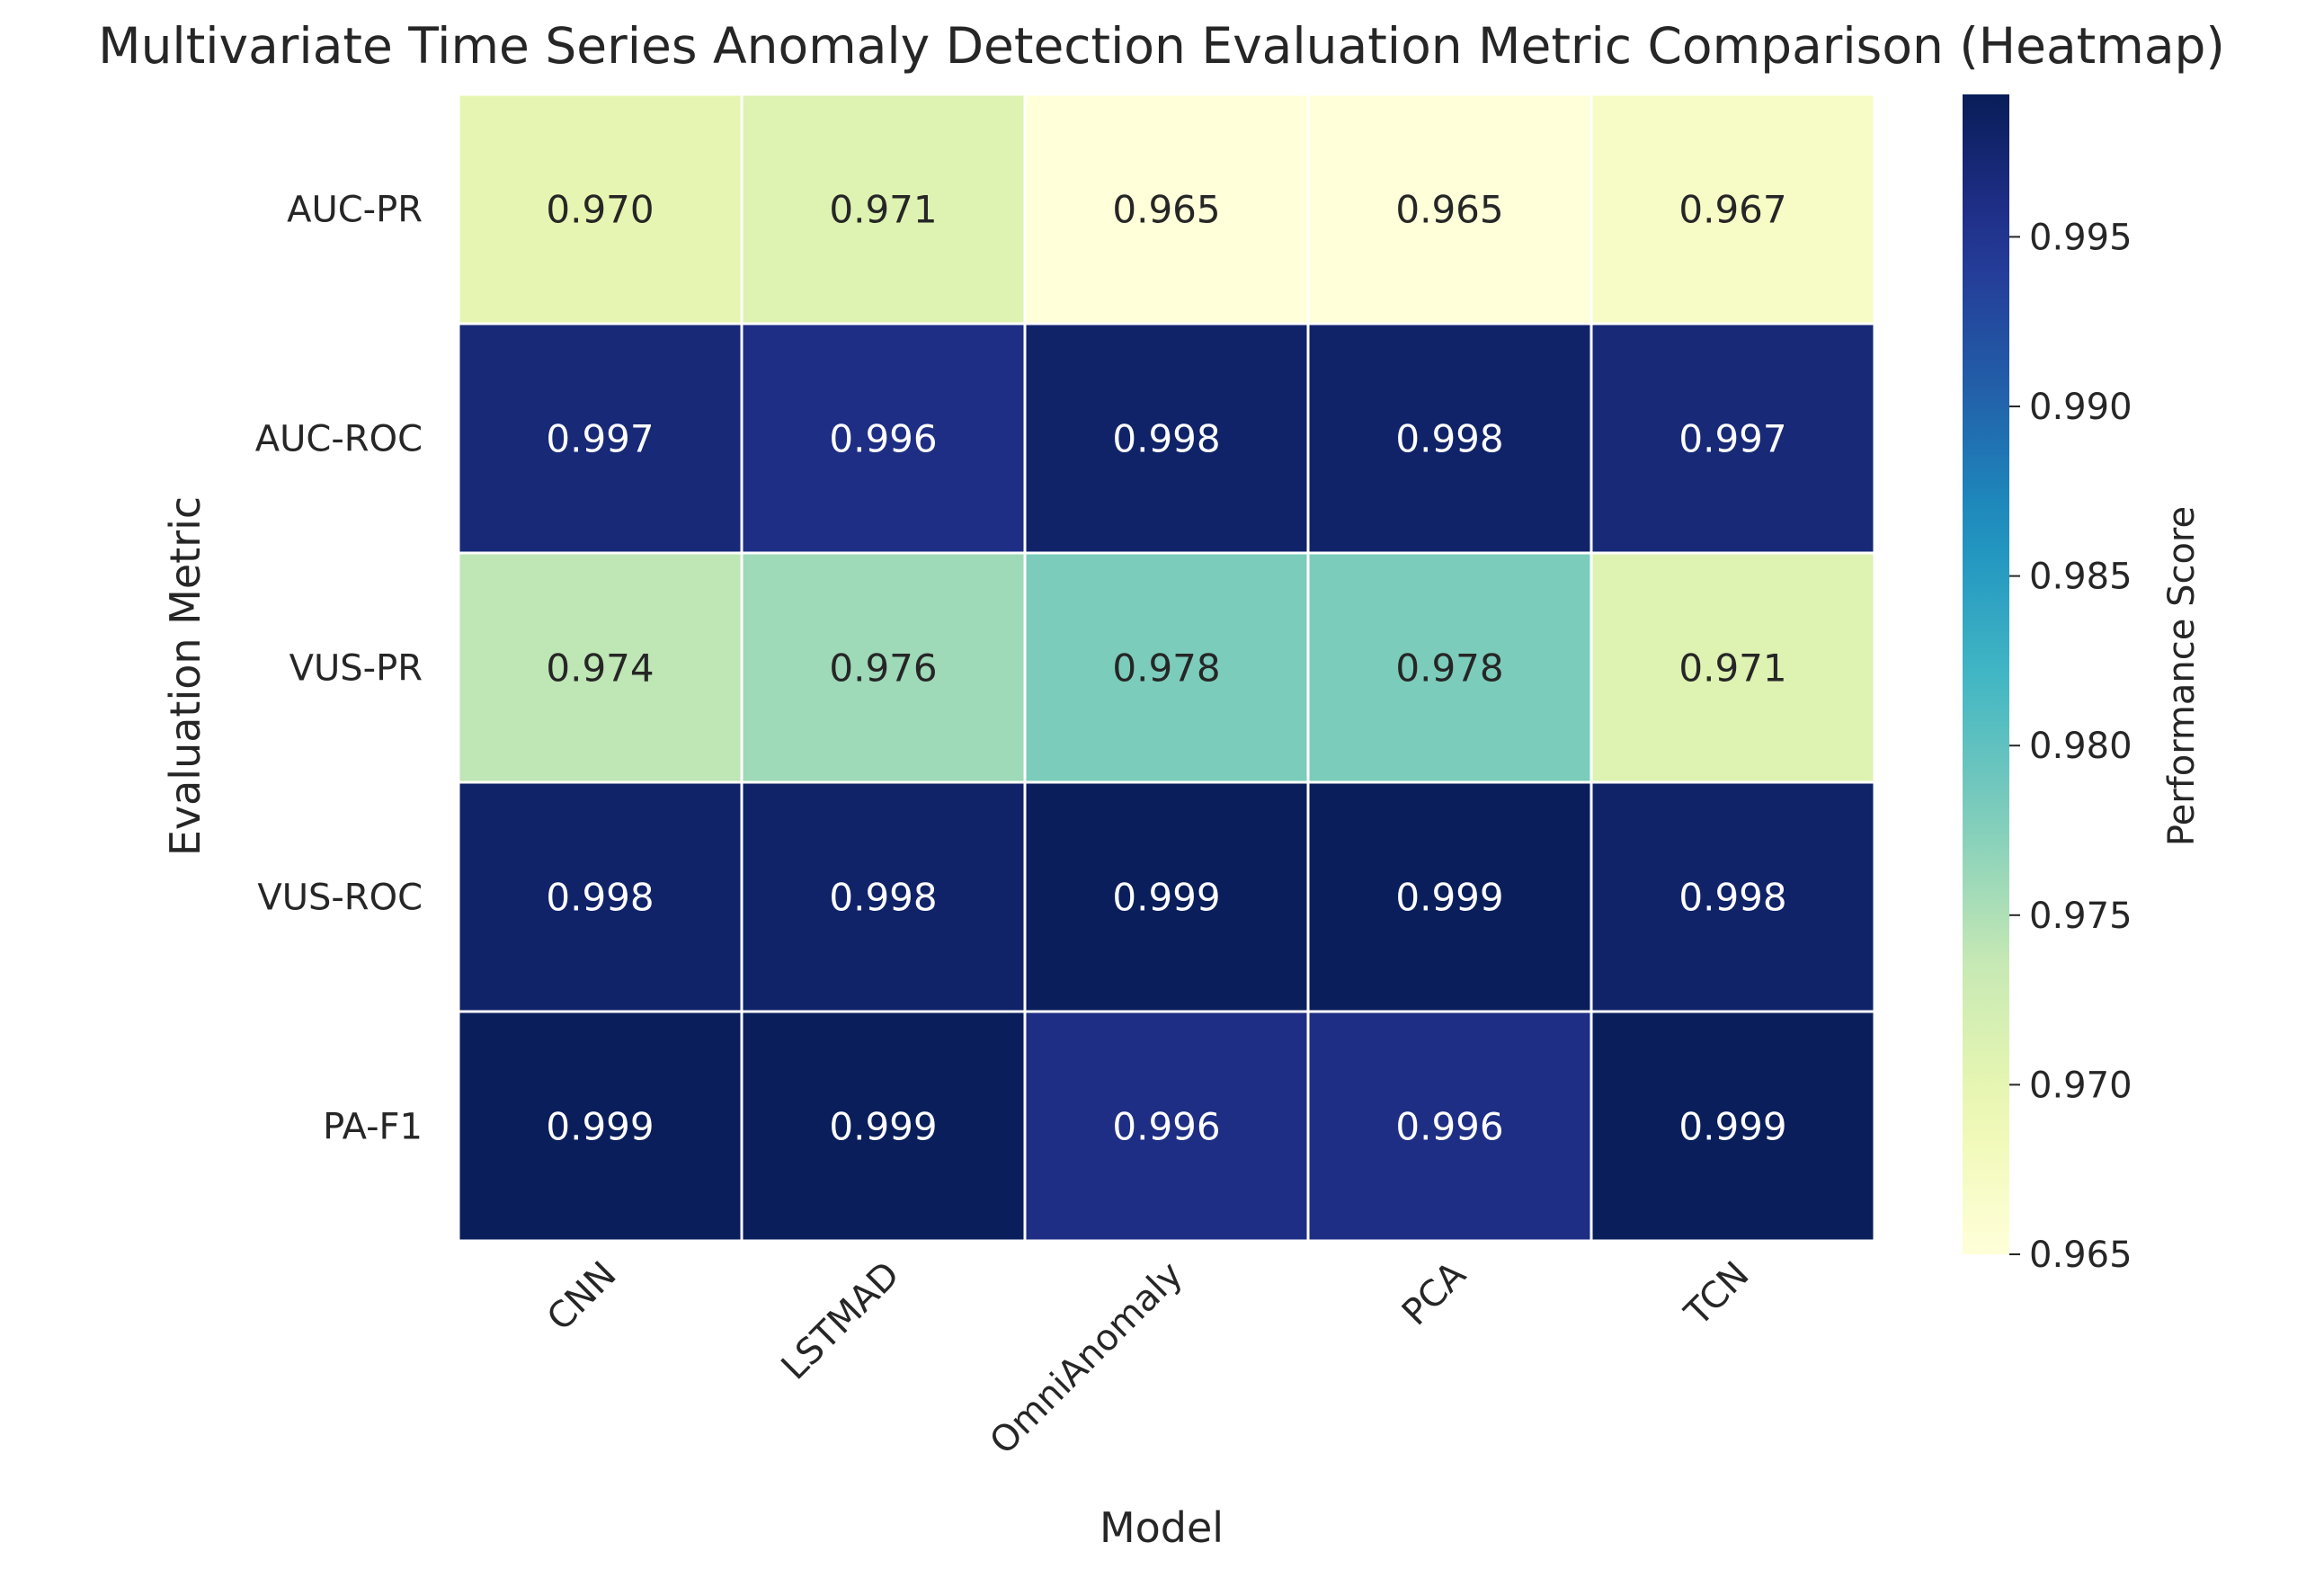 Image resolution: width=2324 pixels, height=1578 pixels. I want to click on y-tick-label: VUS-ROC, so click(340, 899).